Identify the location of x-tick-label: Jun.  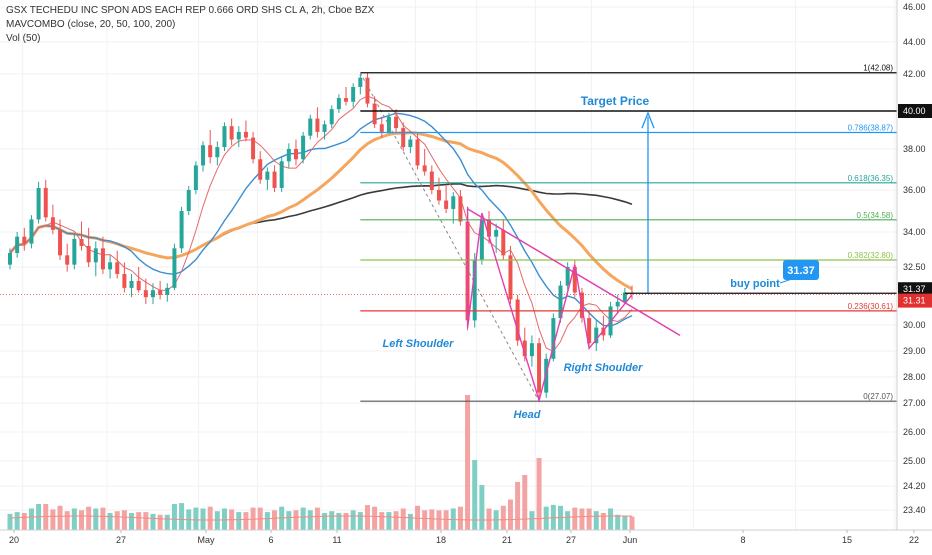
(630, 540).